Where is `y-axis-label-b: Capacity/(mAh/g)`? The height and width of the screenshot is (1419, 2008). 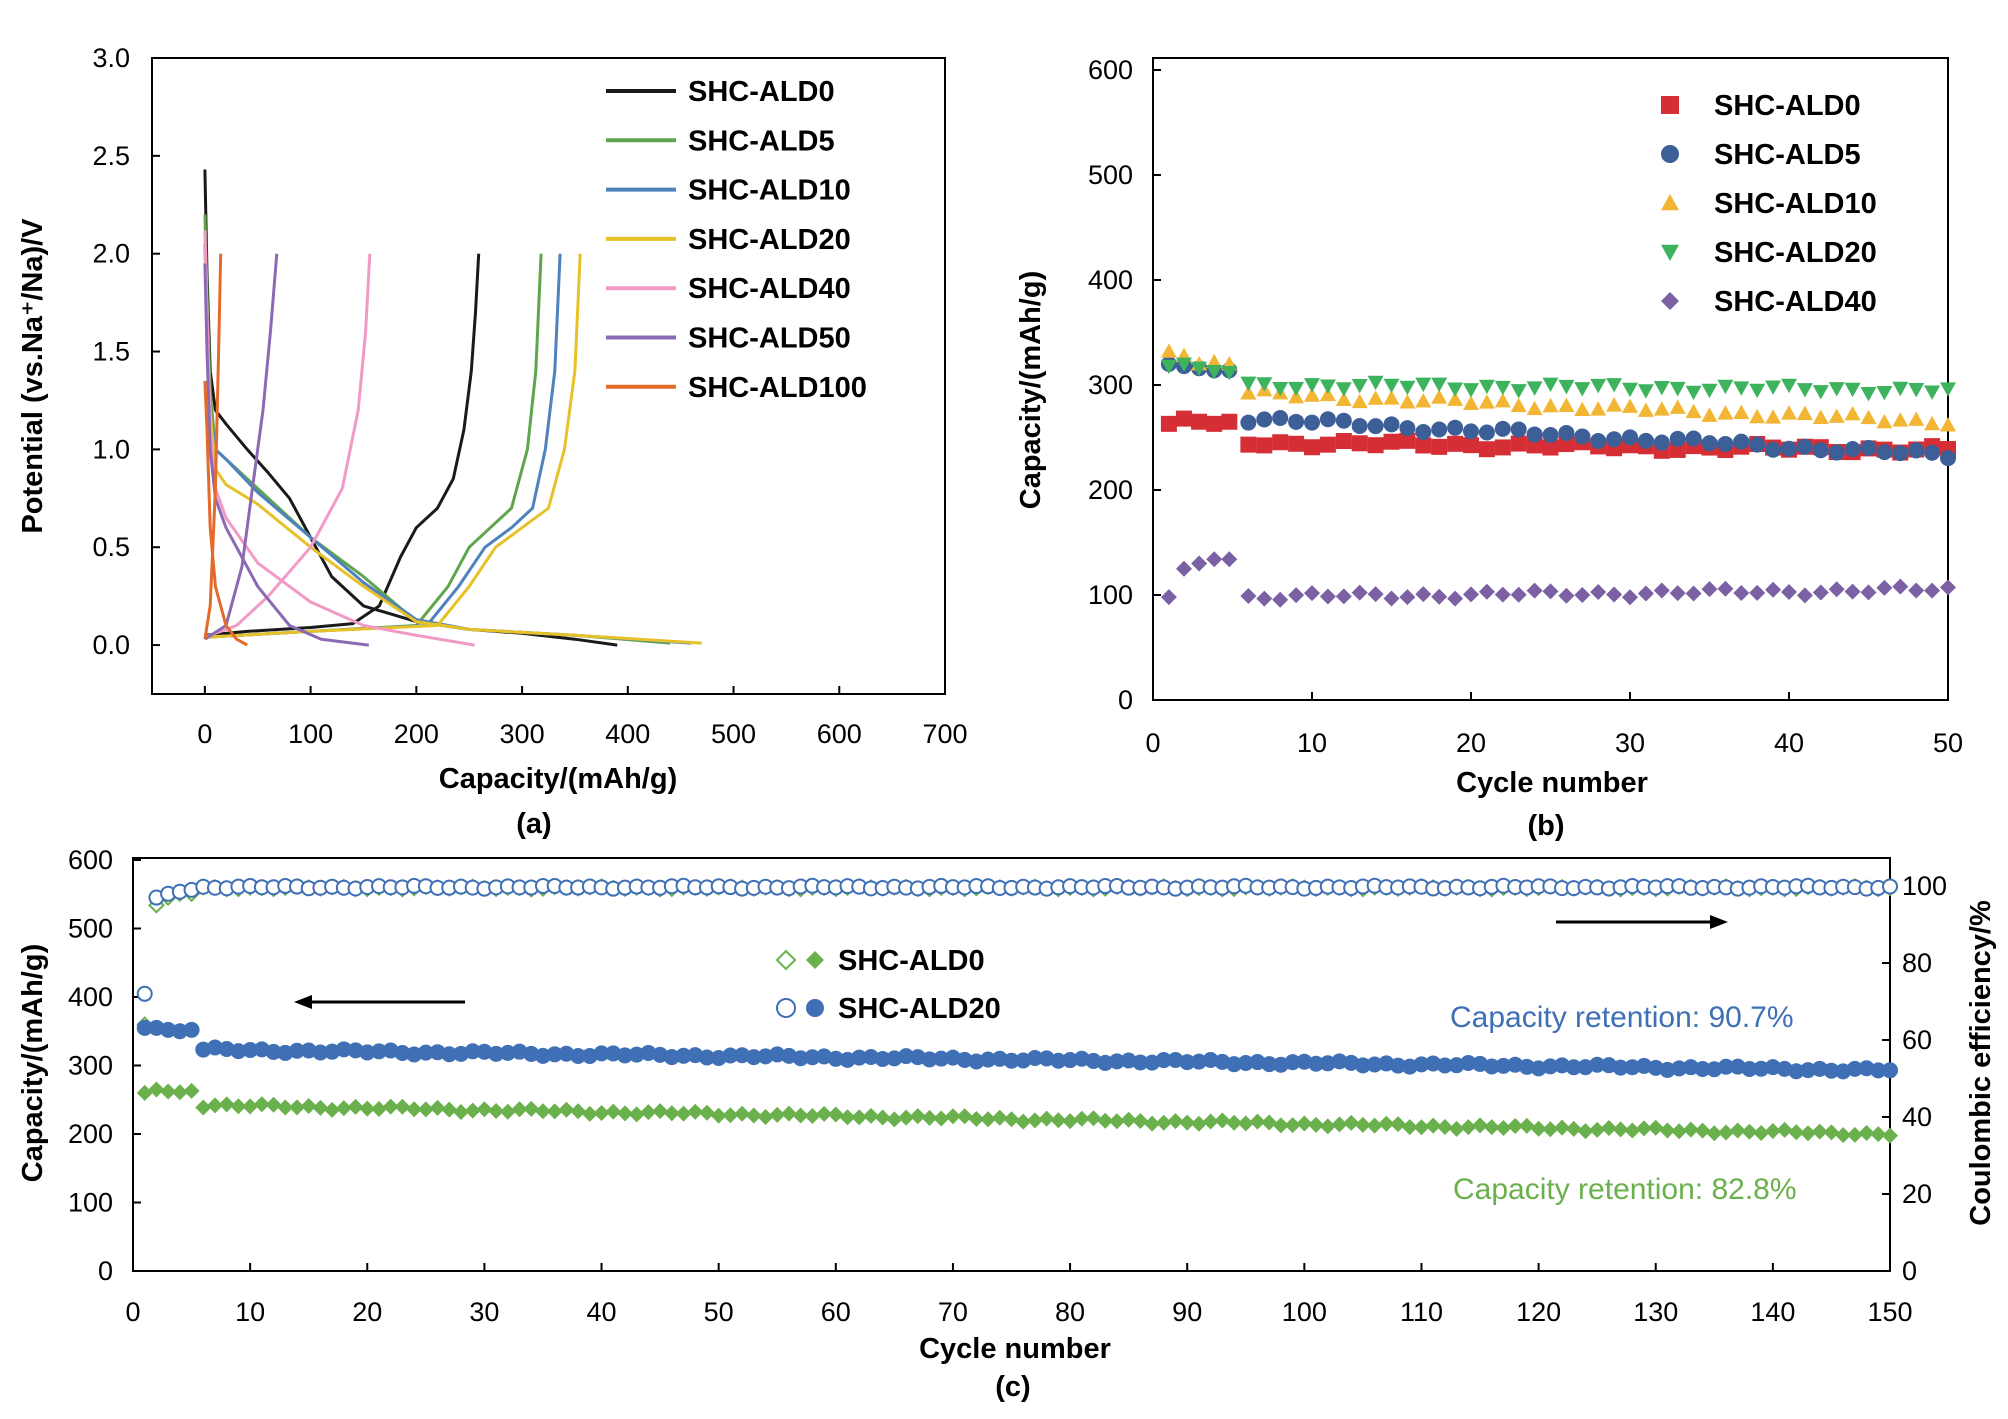 y-axis-label-b: Capacity/(mAh/g) is located at coordinates (1031, 390).